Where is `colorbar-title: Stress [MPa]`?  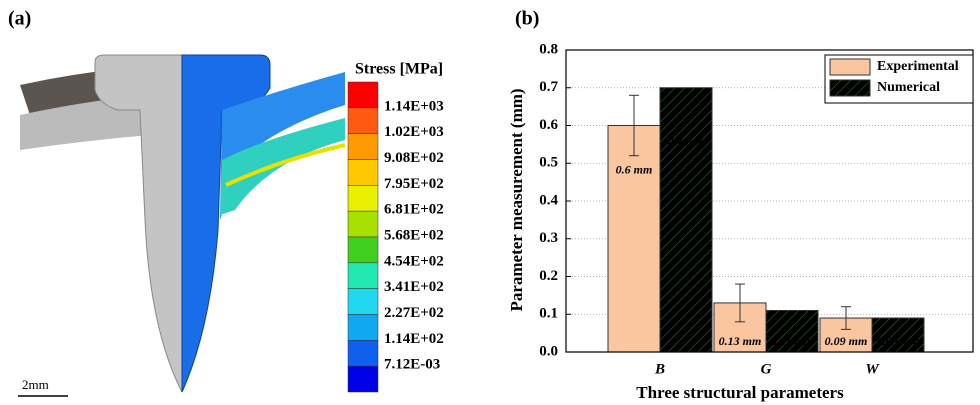
colorbar-title: Stress [MPa] is located at coordinates (399, 69).